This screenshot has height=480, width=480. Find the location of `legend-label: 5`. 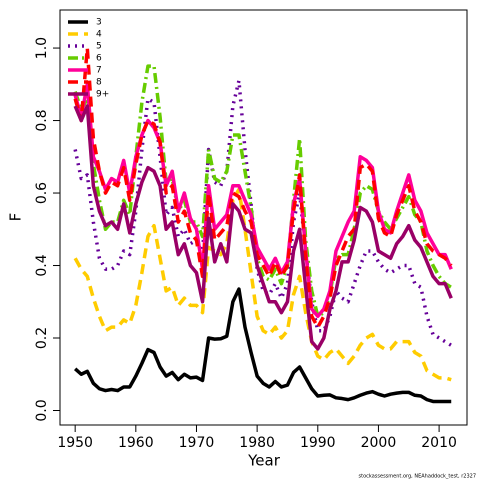

legend-label: 5 is located at coordinates (99, 47).